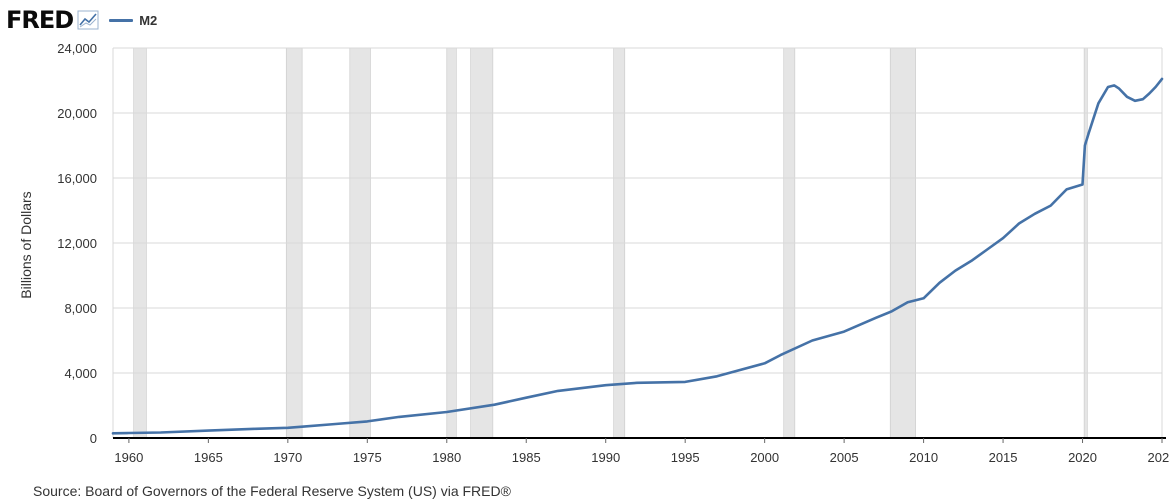  I want to click on legend: M2, so click(133, 20).